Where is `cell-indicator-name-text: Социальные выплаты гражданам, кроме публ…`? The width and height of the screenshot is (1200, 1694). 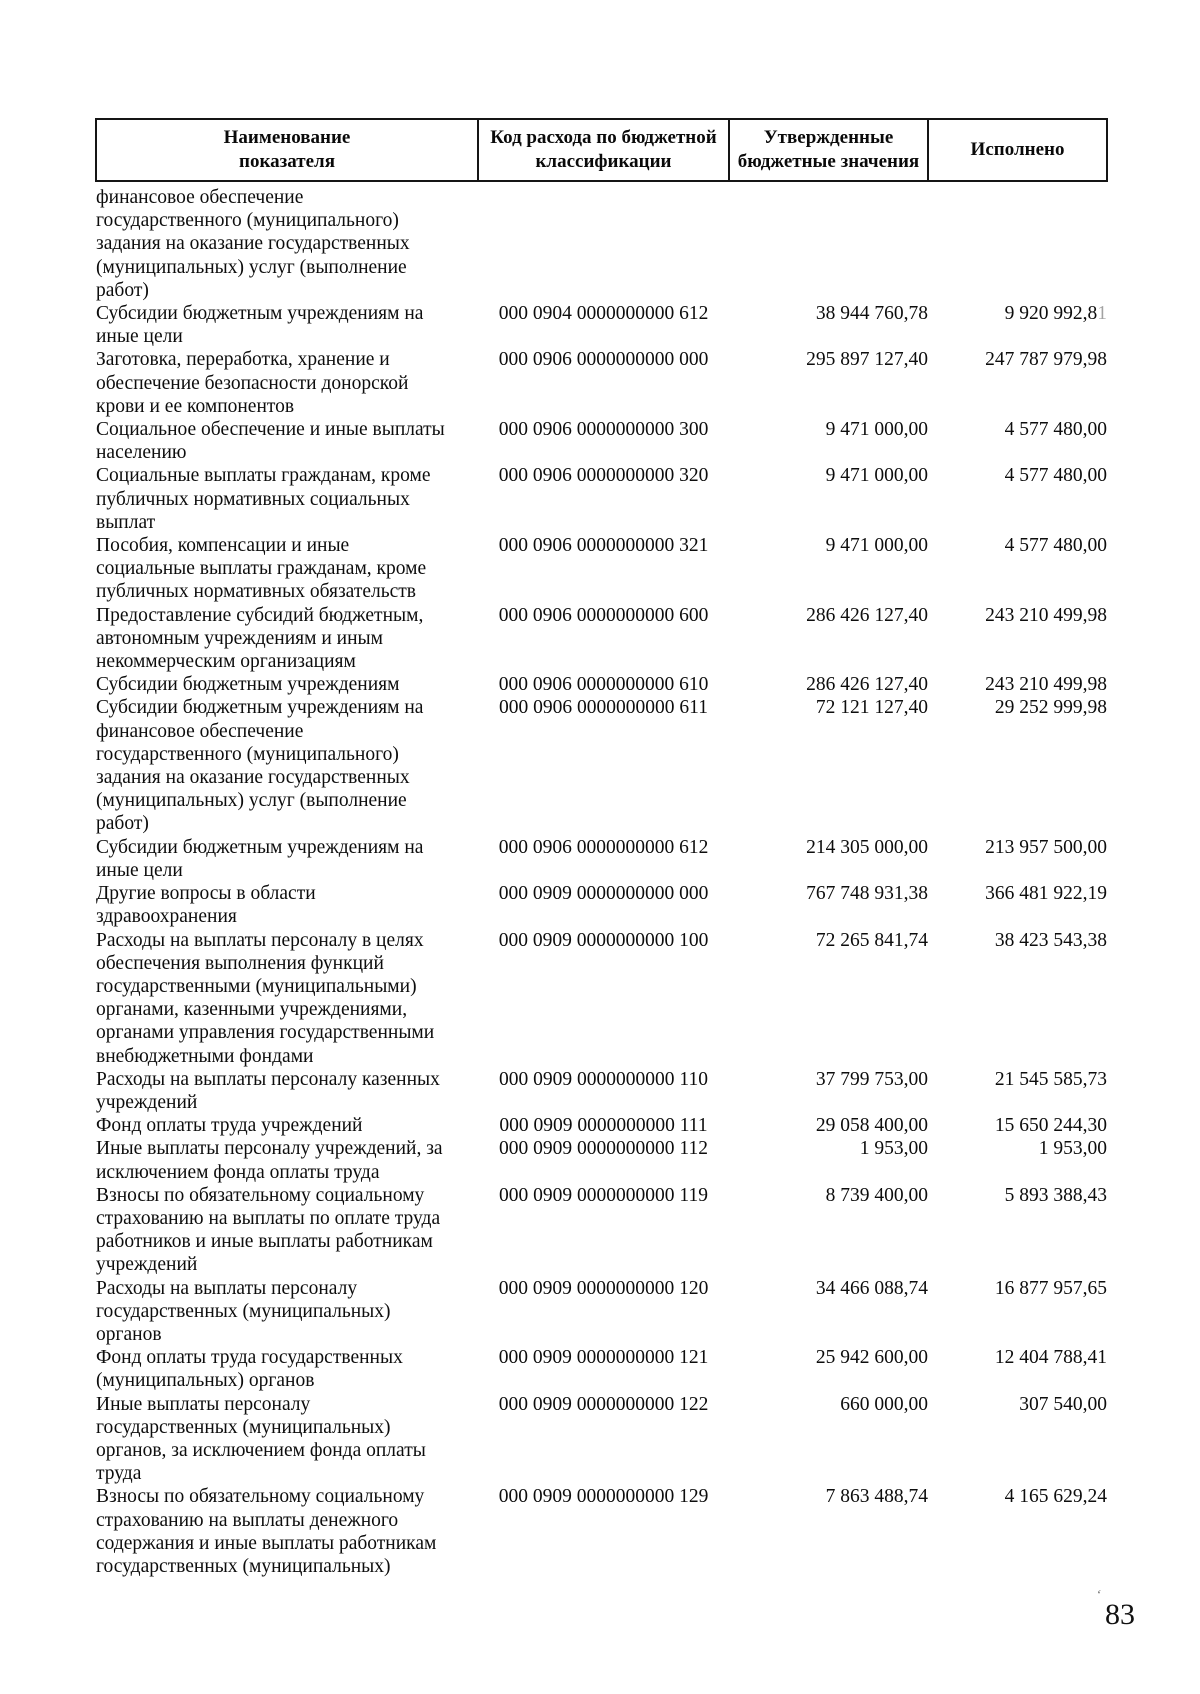 cell-indicator-name-text: Социальные выплаты гражданам, кроме публ… is located at coordinates (263, 499).